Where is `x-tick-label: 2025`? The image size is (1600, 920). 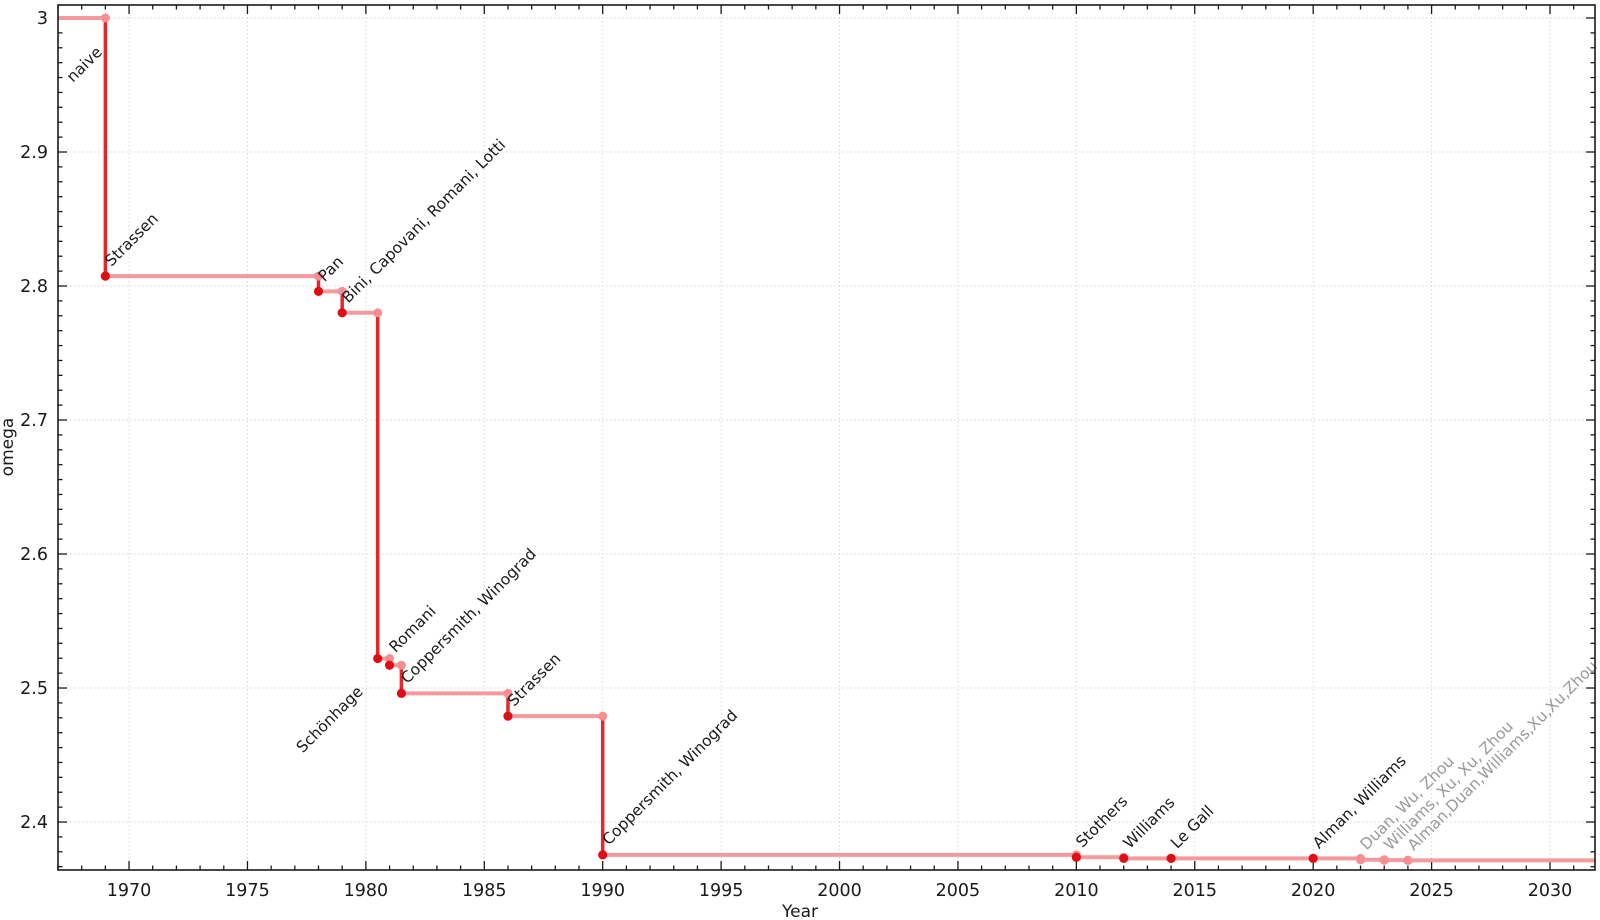 x-tick-label: 2025 is located at coordinates (1431, 891).